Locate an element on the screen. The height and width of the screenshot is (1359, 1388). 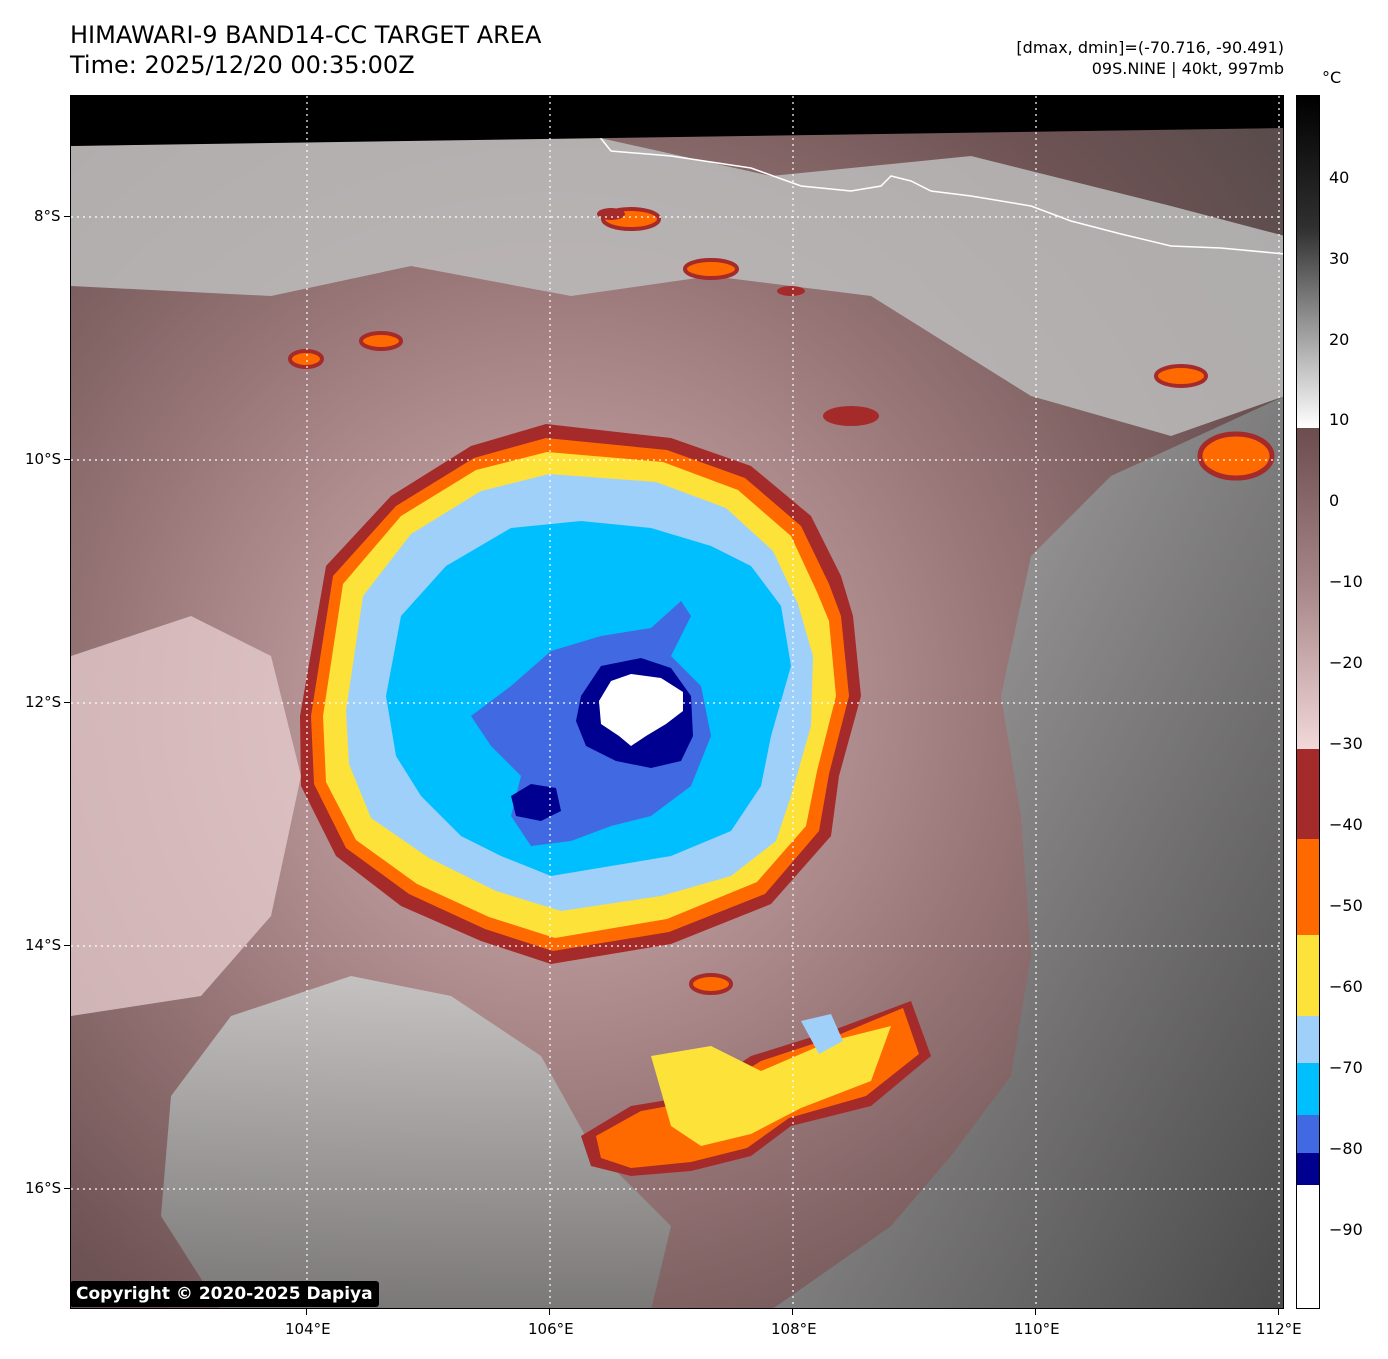
colorbar-tick-minus60: −60 is located at coordinates (1346, 986).